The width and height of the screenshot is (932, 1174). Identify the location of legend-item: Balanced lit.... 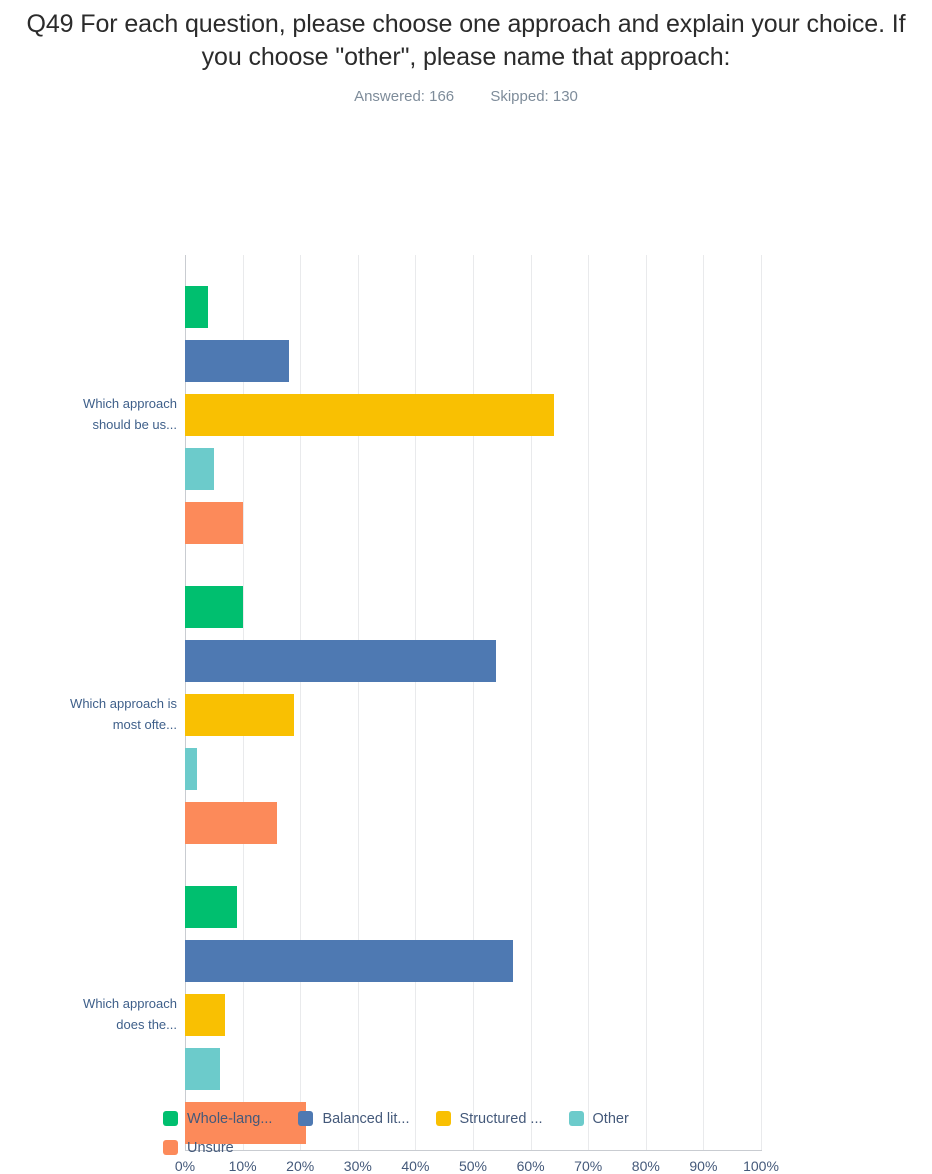
(354, 1118).